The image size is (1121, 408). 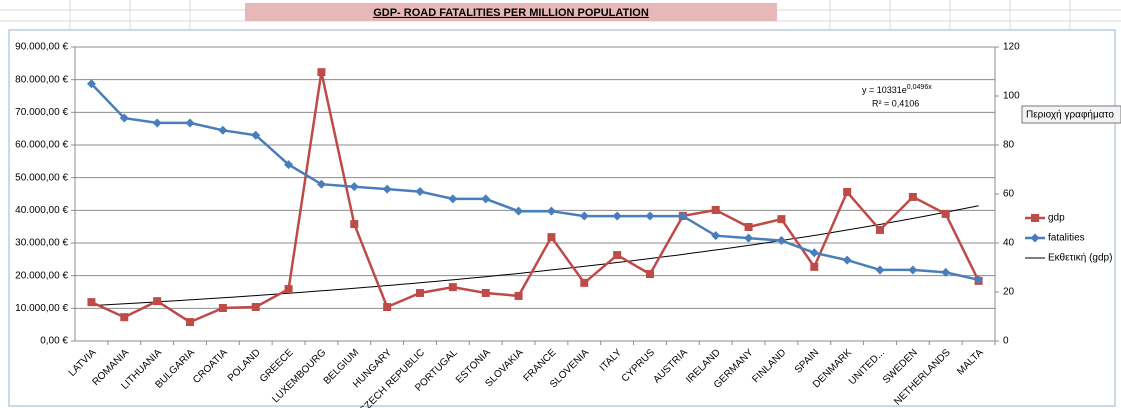 I want to click on trend-r-squared: R² = 0,4106, so click(x=895, y=103).